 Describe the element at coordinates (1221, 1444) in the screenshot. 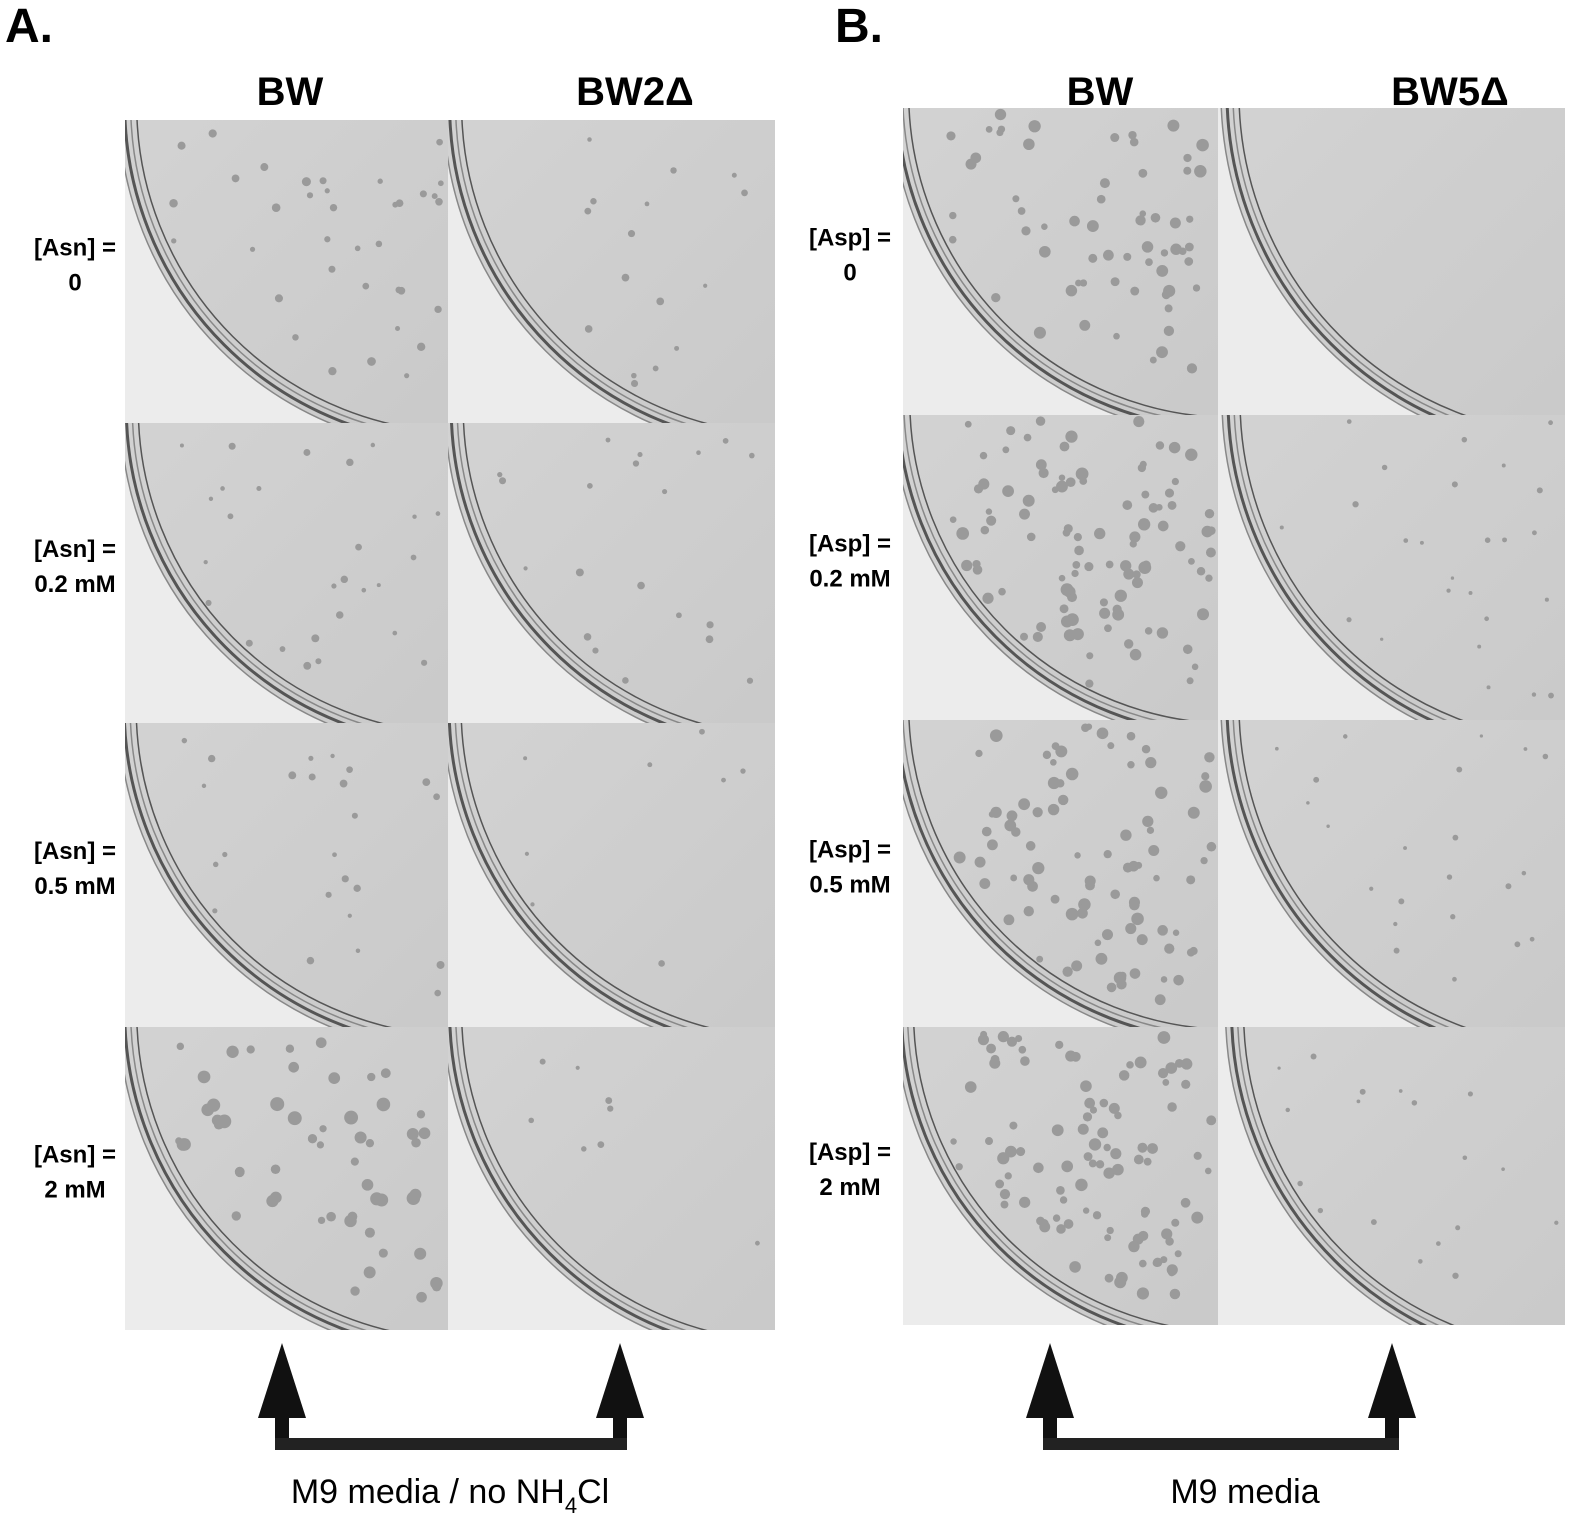

I see `bracket-bar` at that location.